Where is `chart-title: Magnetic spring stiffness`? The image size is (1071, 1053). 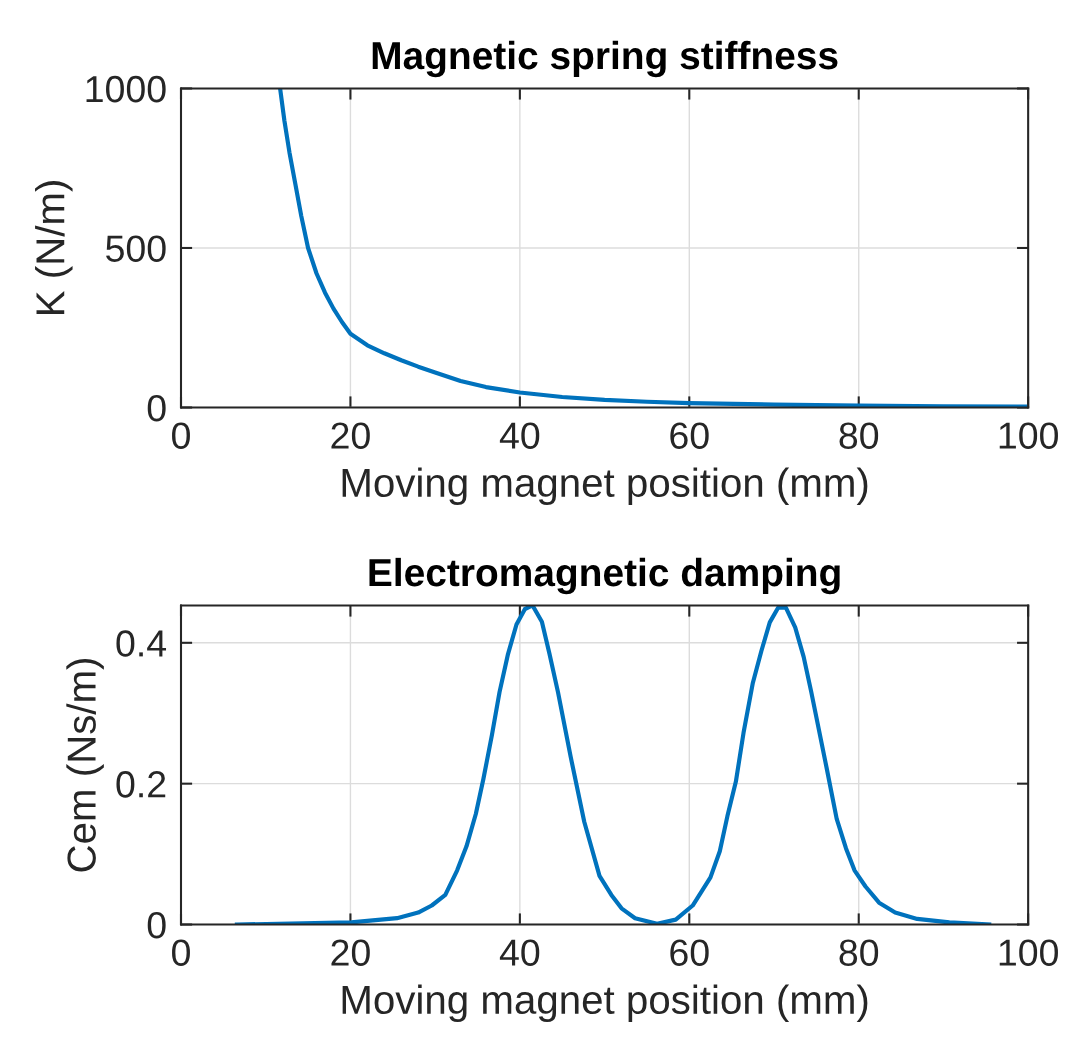 chart-title: Magnetic spring stiffness is located at coordinates (605, 59).